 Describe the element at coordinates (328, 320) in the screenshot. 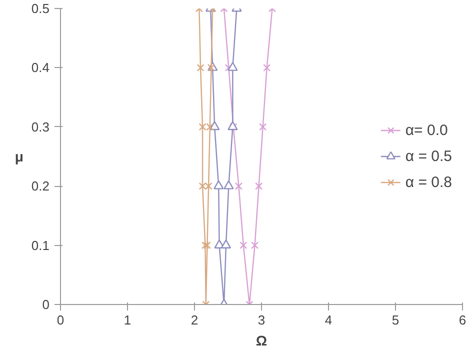

I see `x-tick-label: 4` at that location.